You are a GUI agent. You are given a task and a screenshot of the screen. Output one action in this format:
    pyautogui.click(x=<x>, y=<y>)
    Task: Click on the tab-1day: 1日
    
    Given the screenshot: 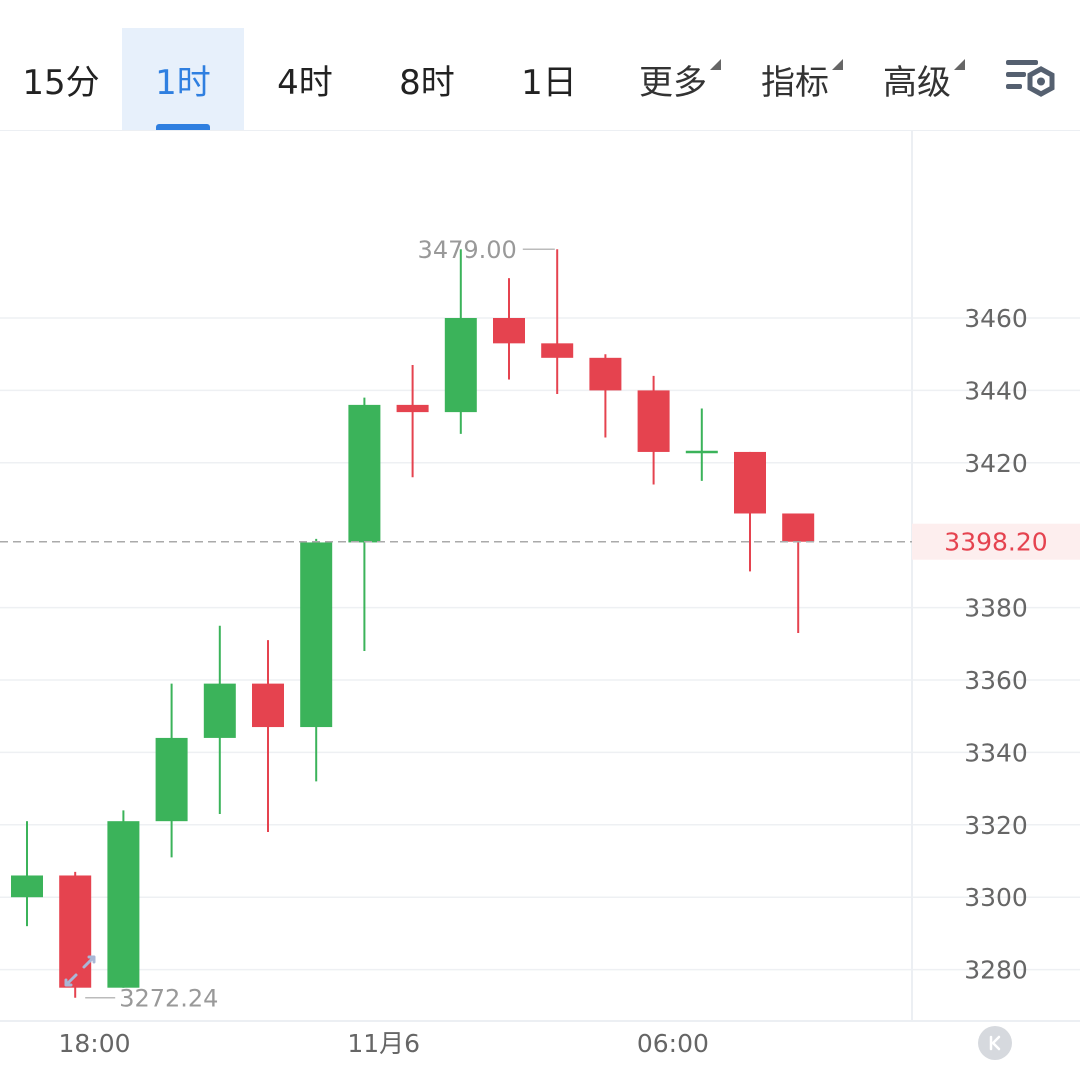 What is the action you would take?
    pyautogui.click(x=549, y=79)
    